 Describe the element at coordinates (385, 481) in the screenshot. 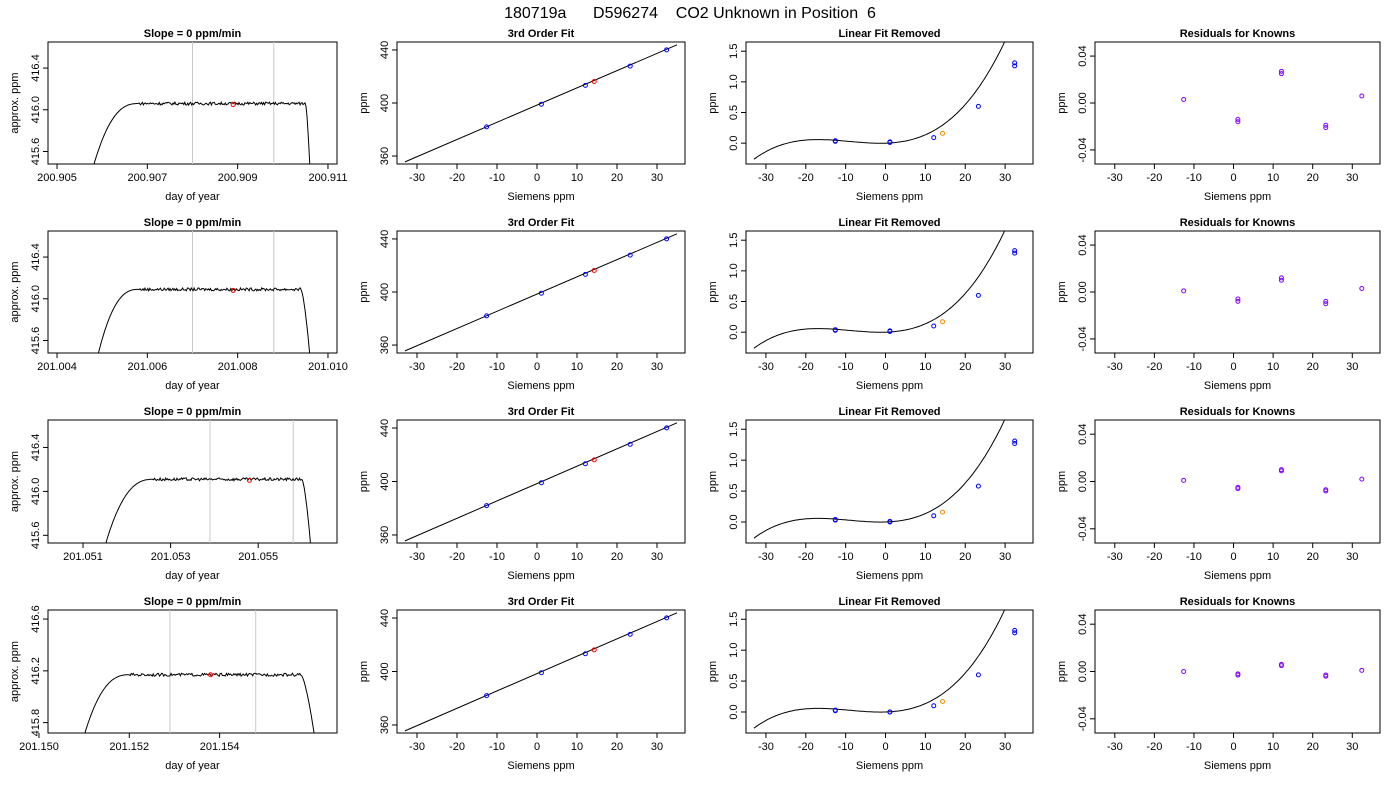

I see `y-tick-label: 400` at that location.